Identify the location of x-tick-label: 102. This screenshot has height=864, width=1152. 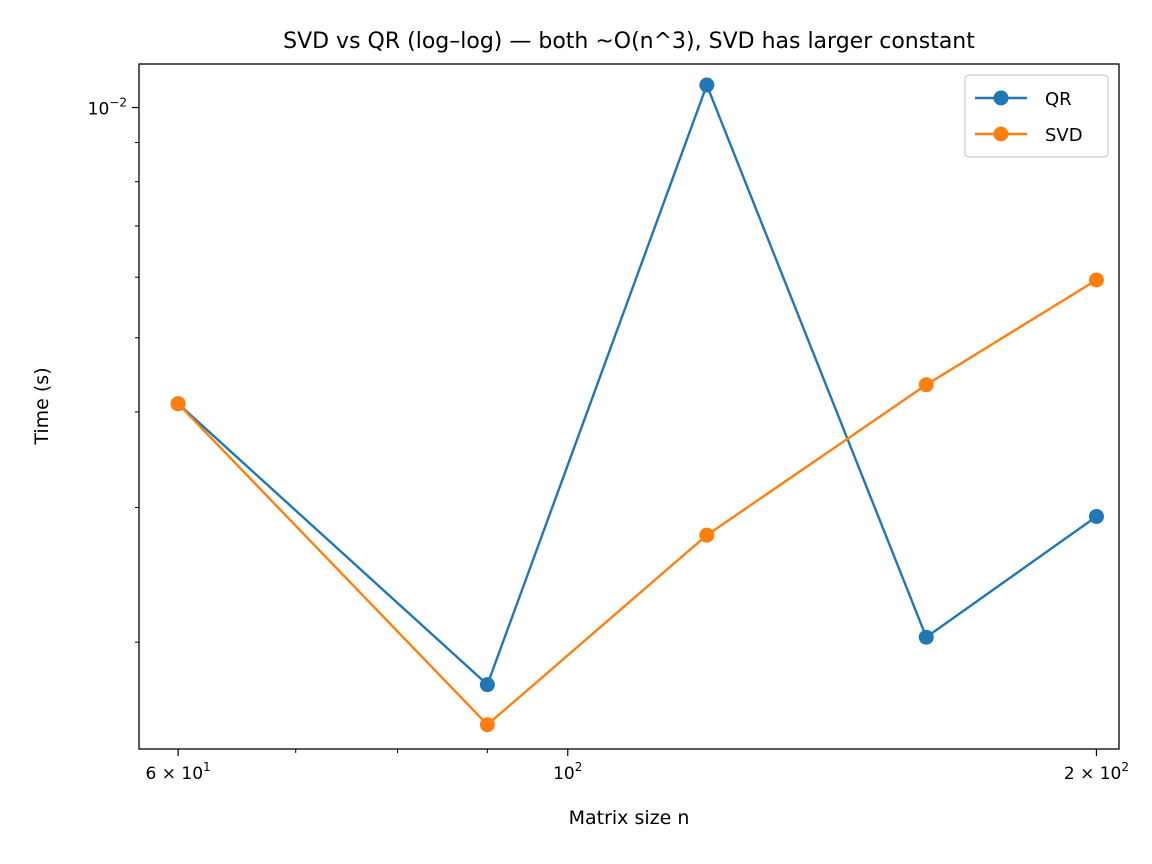
(567, 772).